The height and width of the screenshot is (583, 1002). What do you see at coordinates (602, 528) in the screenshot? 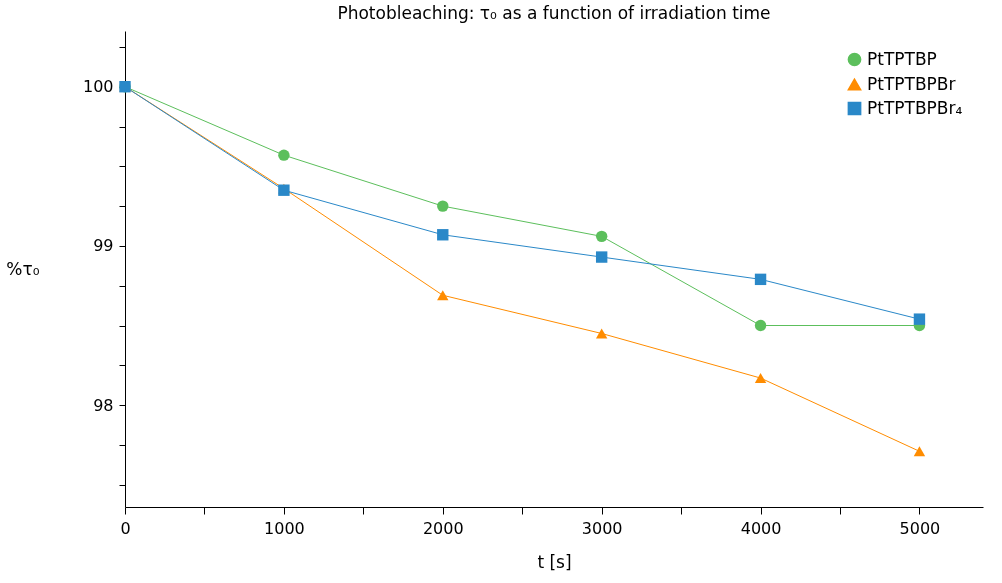
I see `x-tick-label: 3000` at bounding box center [602, 528].